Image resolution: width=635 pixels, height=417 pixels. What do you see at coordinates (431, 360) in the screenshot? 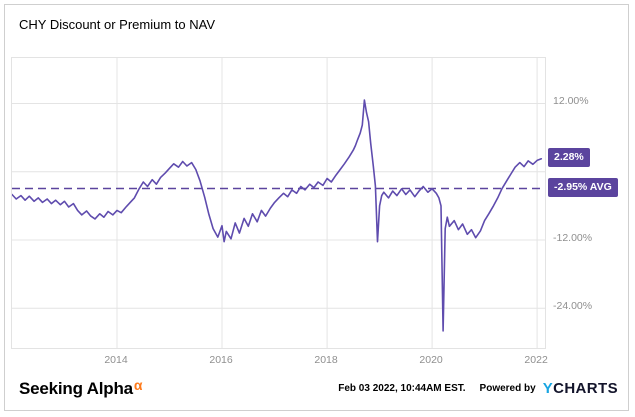
I see `x-axis-tick-label: 2020` at bounding box center [431, 360].